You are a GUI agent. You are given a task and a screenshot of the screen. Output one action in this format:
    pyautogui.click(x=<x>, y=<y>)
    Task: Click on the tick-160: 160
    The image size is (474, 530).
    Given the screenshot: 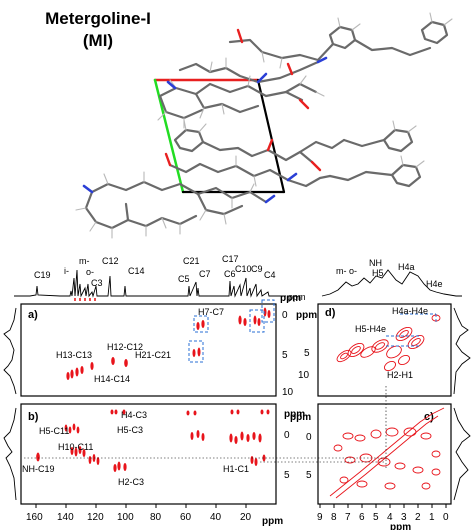 What is the action you would take?
    pyautogui.click(x=34, y=517)
    